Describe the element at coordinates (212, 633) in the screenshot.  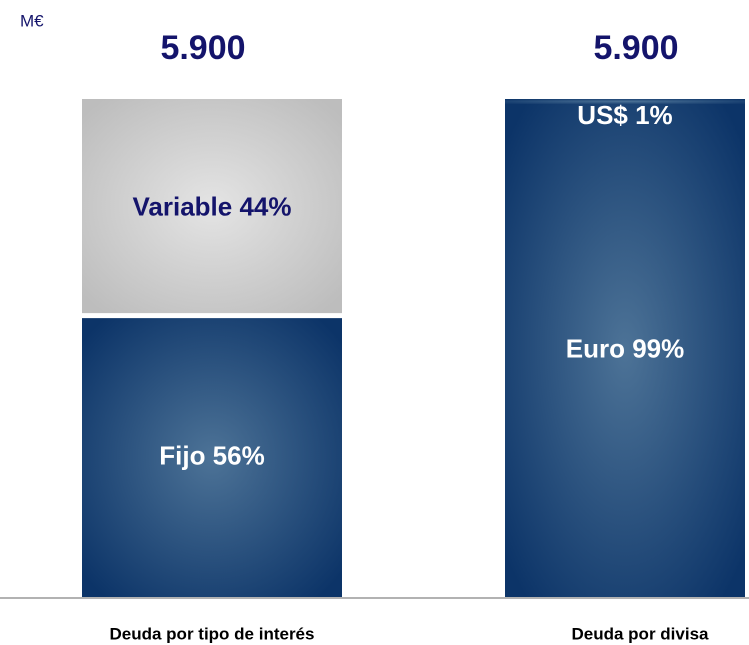
I see `category-label: Deuda por tipo de interés` at that location.